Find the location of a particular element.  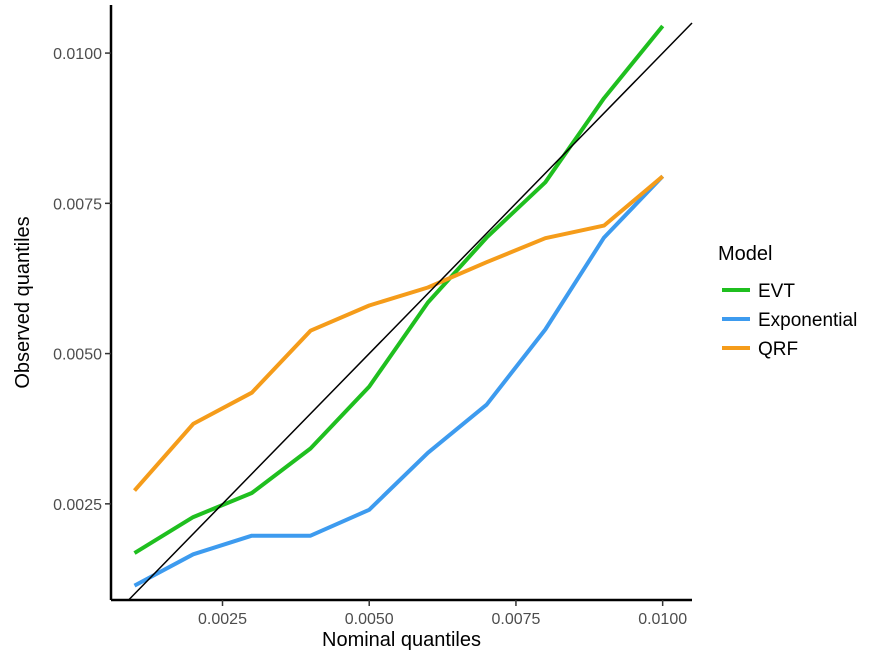

y-axis-title: Observed quantiles is located at coordinates (23, 302).